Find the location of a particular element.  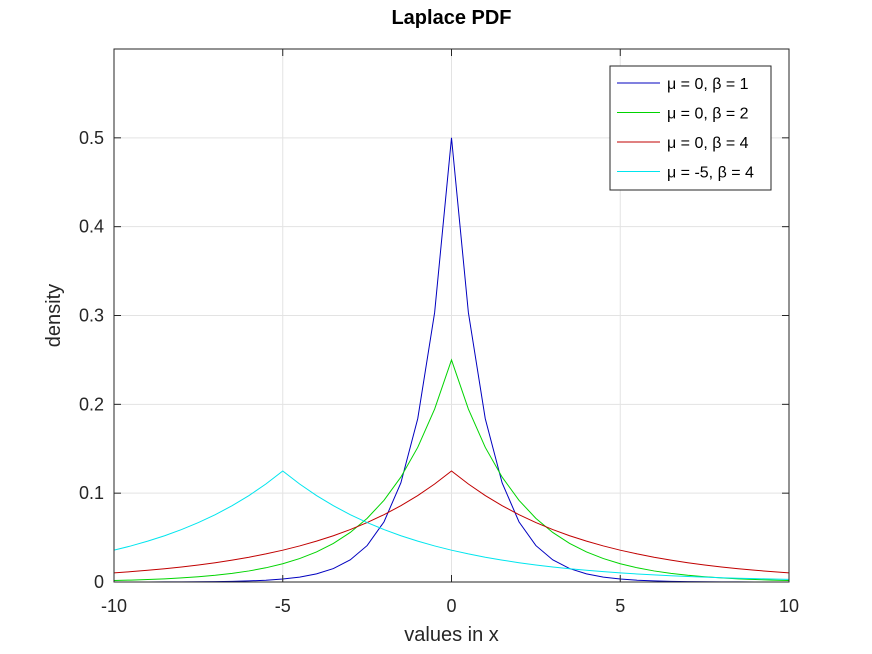

x-tick-label: 5 is located at coordinates (620, 606).